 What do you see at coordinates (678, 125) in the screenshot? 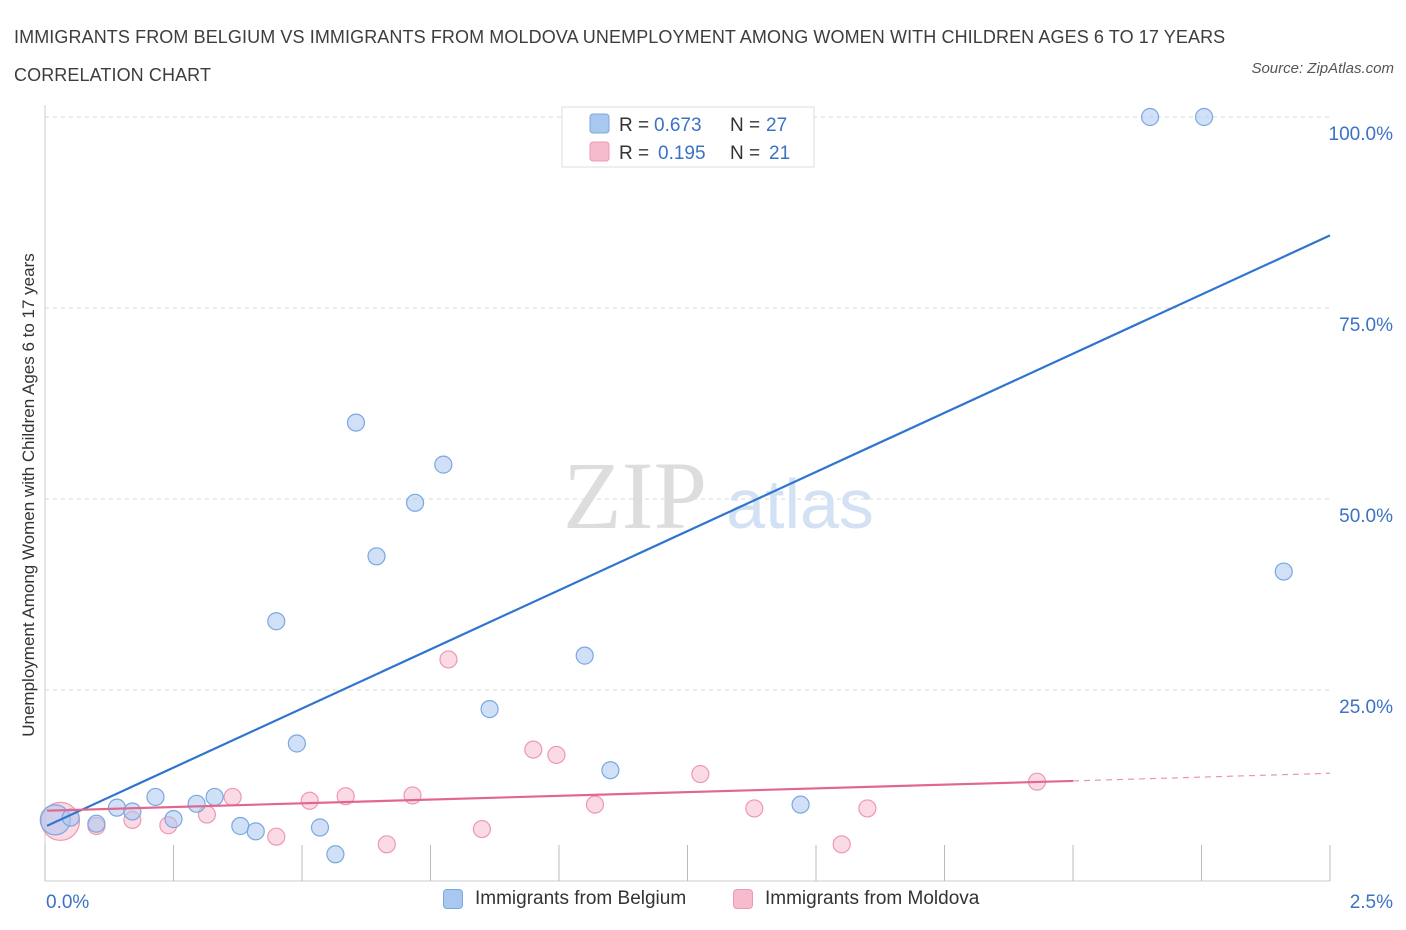
I see `legend-r-value-belgium: 0.673` at bounding box center [678, 125].